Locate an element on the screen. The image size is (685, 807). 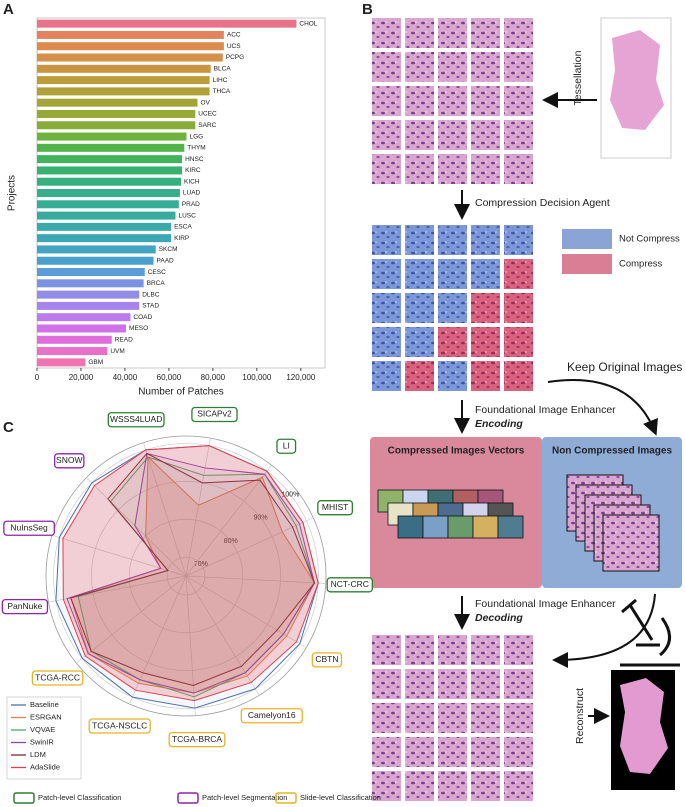
r-tick-label: 90% is located at coordinates (261, 518).